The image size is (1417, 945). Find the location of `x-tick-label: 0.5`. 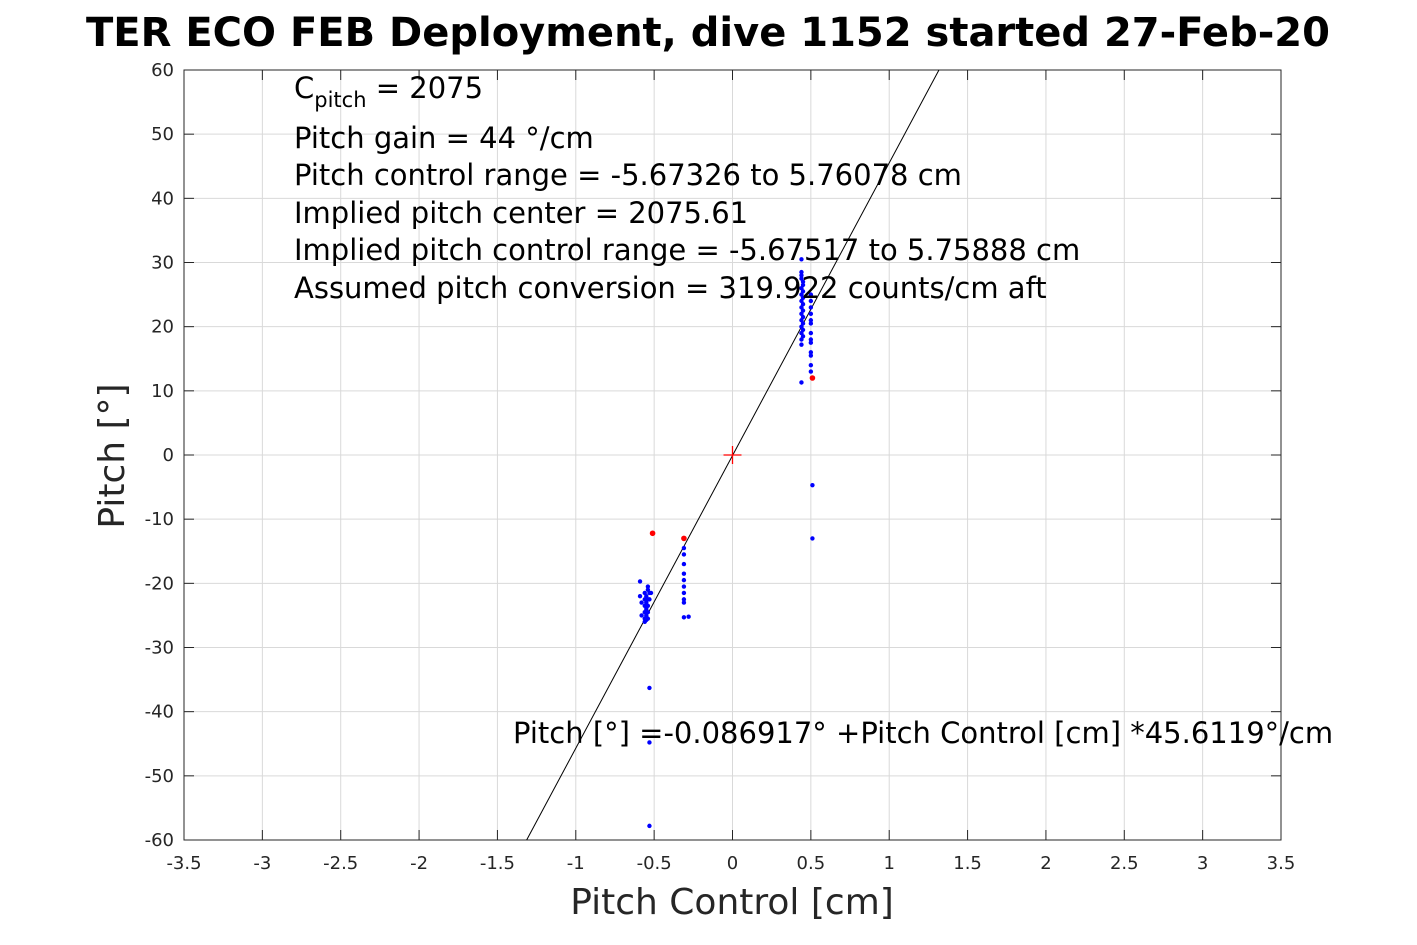

x-tick-label: 0.5 is located at coordinates (811, 863).